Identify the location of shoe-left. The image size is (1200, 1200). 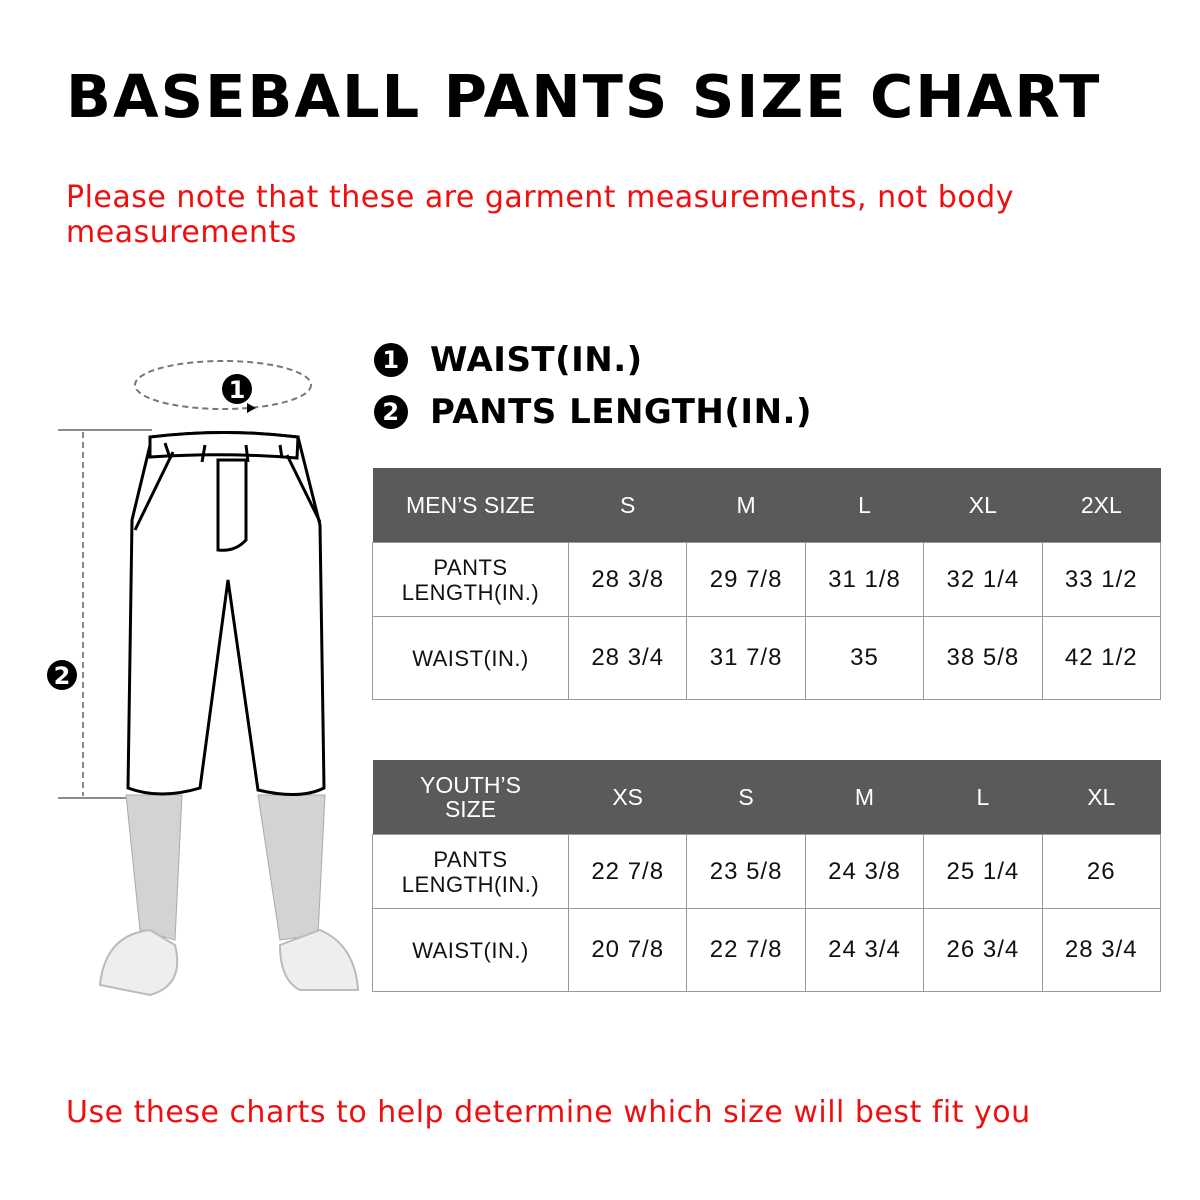
(138, 962).